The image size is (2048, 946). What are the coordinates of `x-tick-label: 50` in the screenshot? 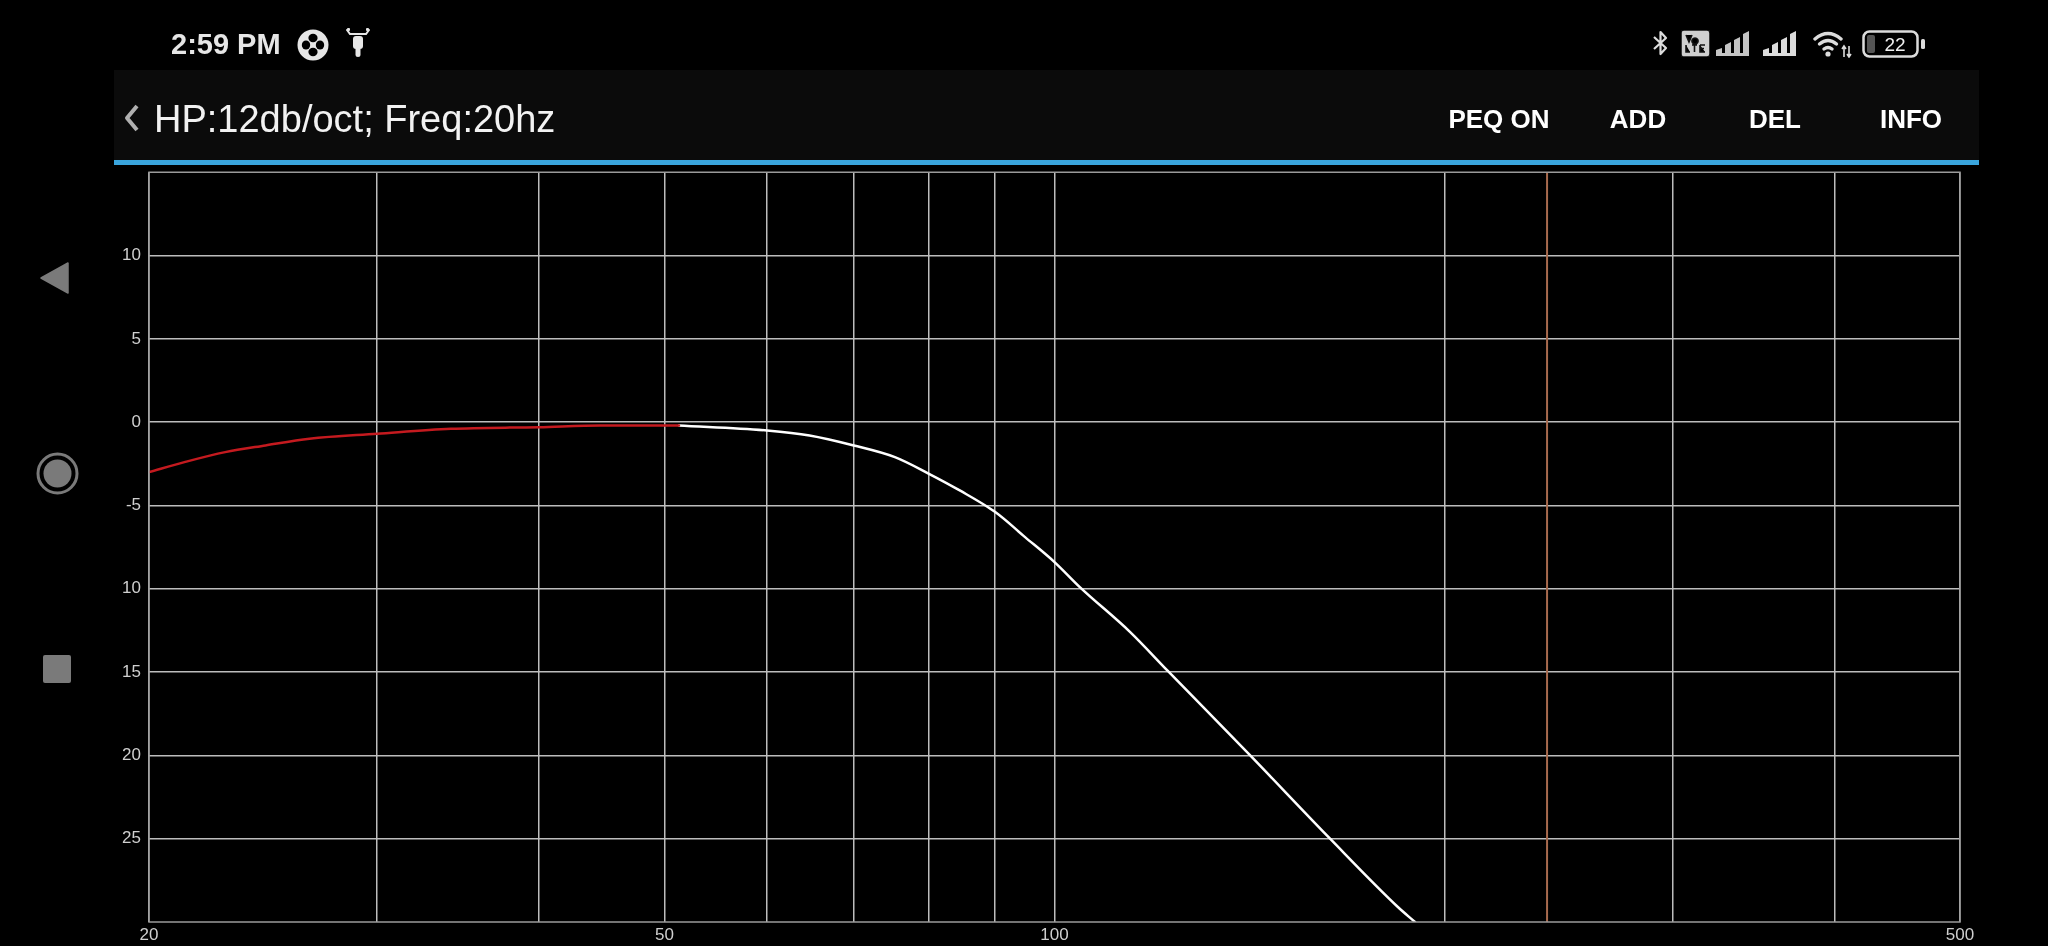 It's located at (664, 934).